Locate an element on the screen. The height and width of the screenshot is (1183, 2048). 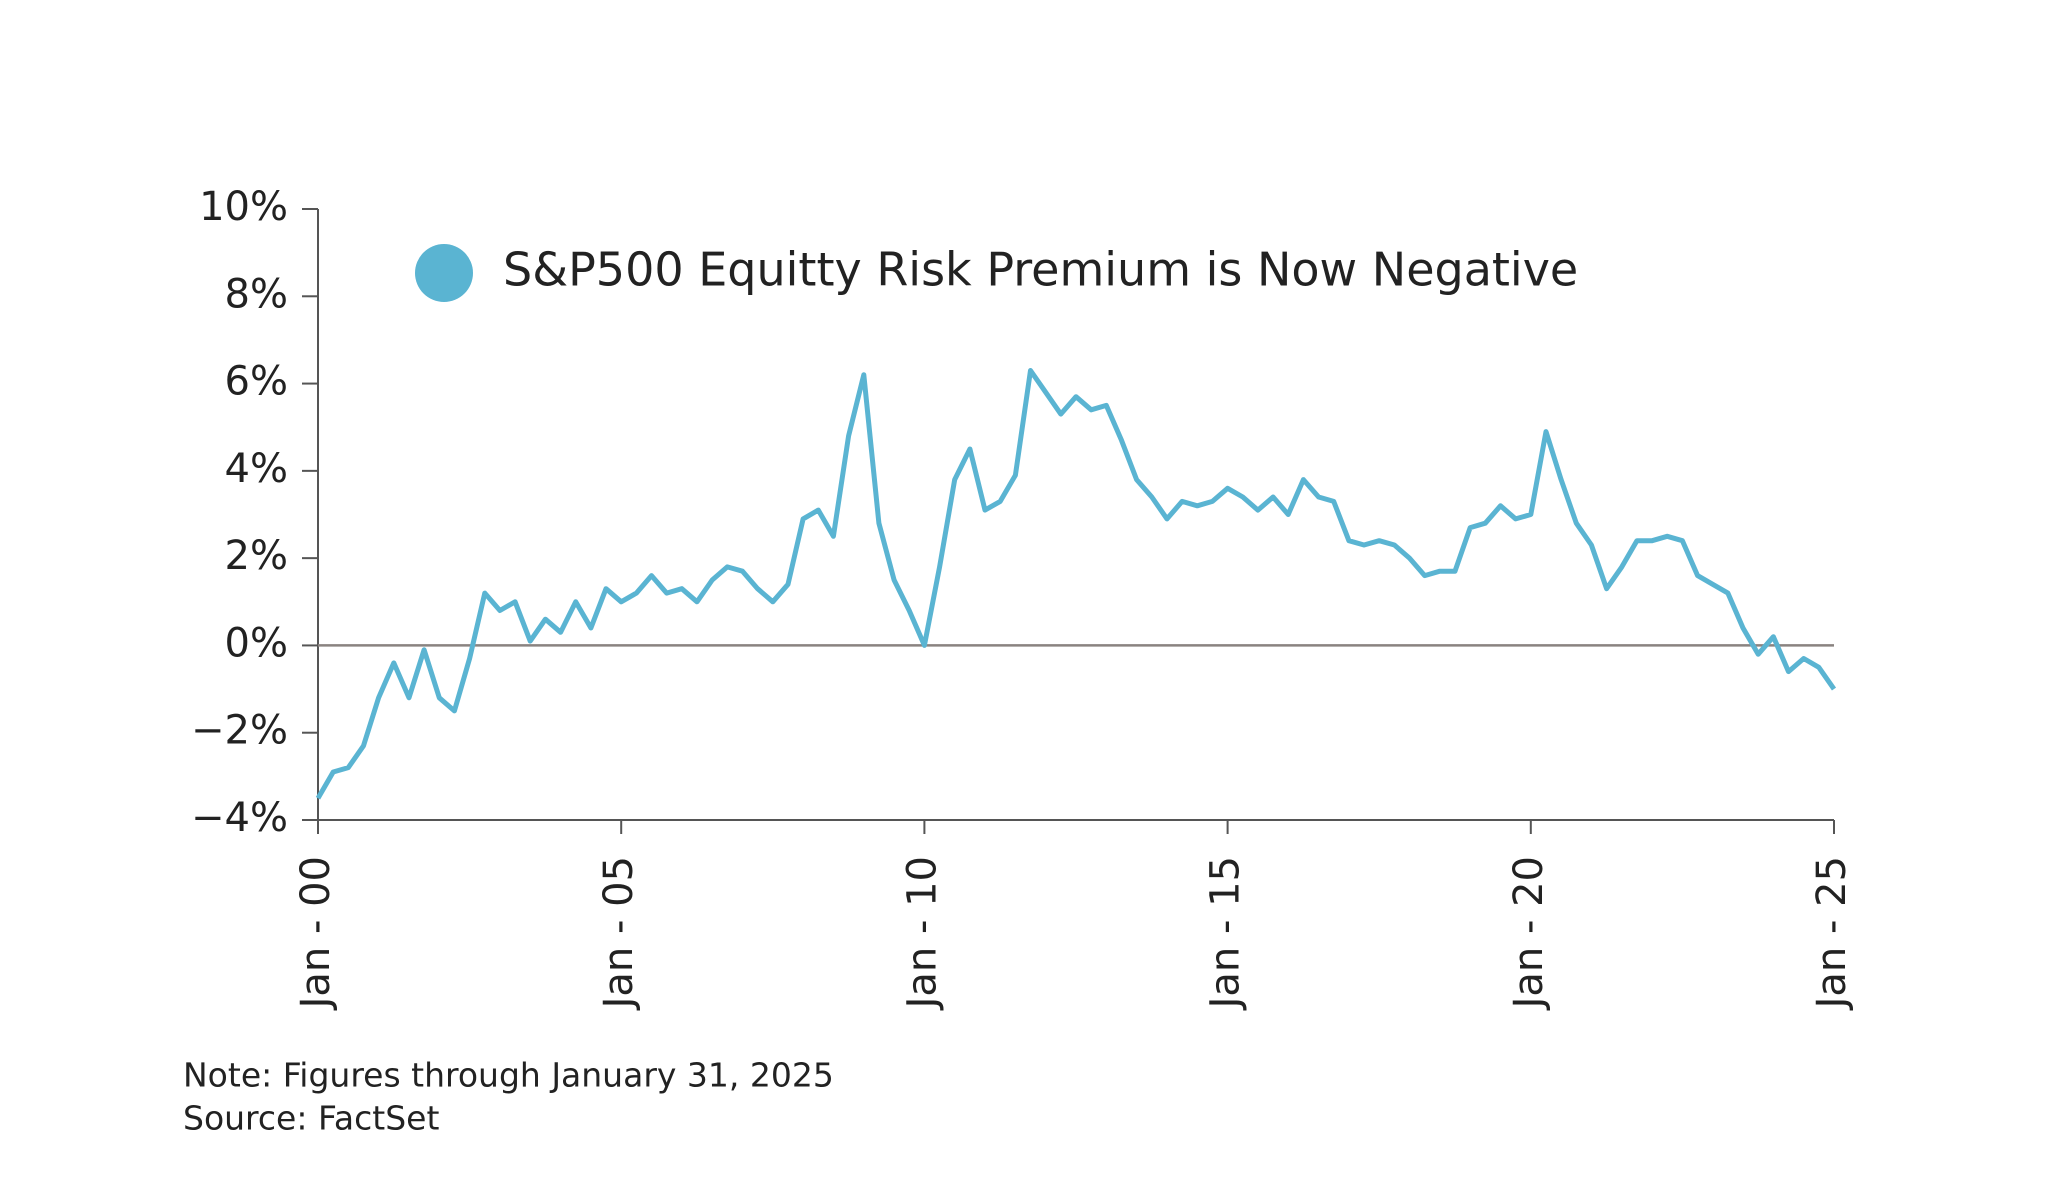
x-tick-label: Jan - 05 is located at coordinates (619, 933).